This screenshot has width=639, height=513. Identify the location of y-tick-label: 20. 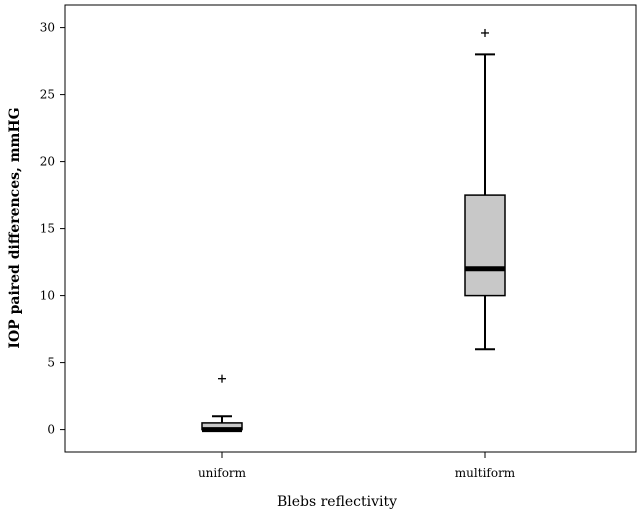
(47, 162).